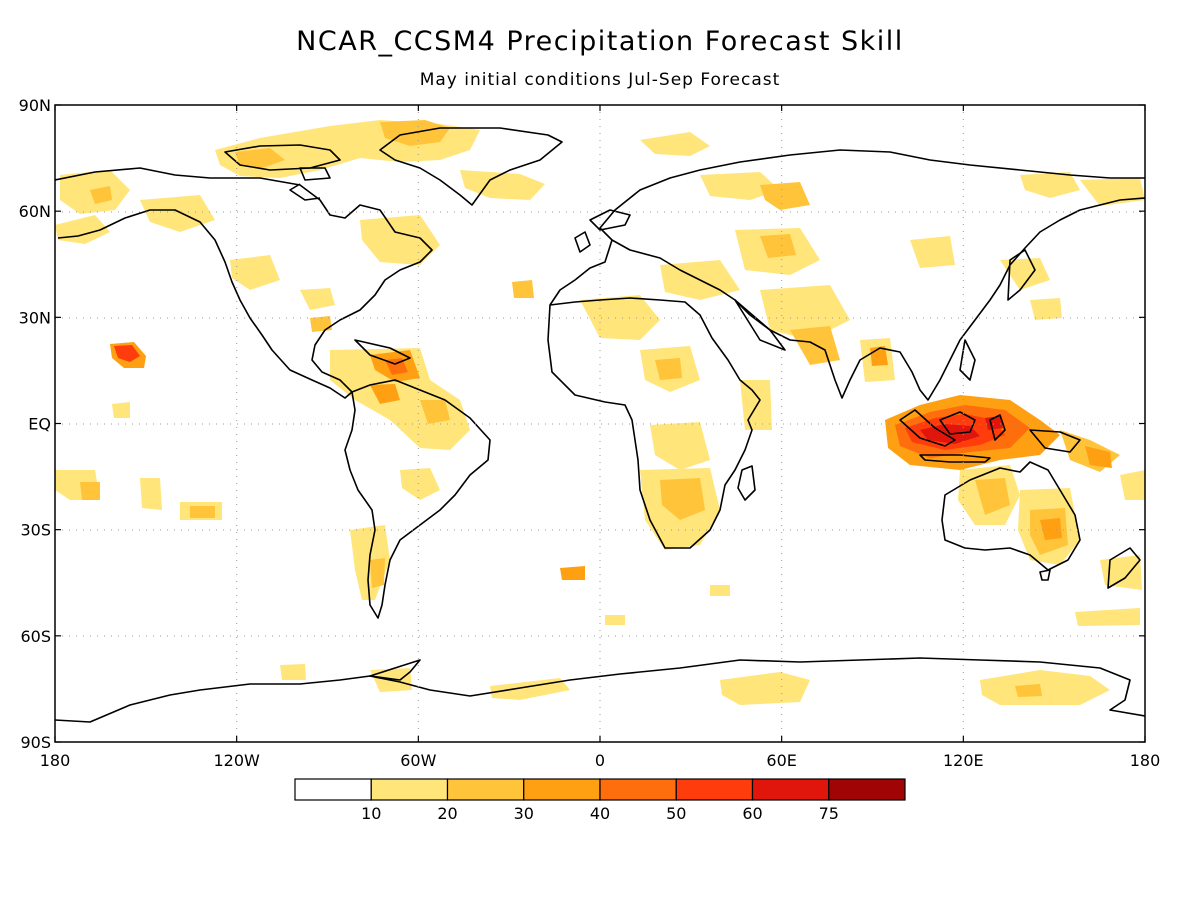  Describe the element at coordinates (35, 742) in the screenshot. I see `lat-label: 90S` at that location.